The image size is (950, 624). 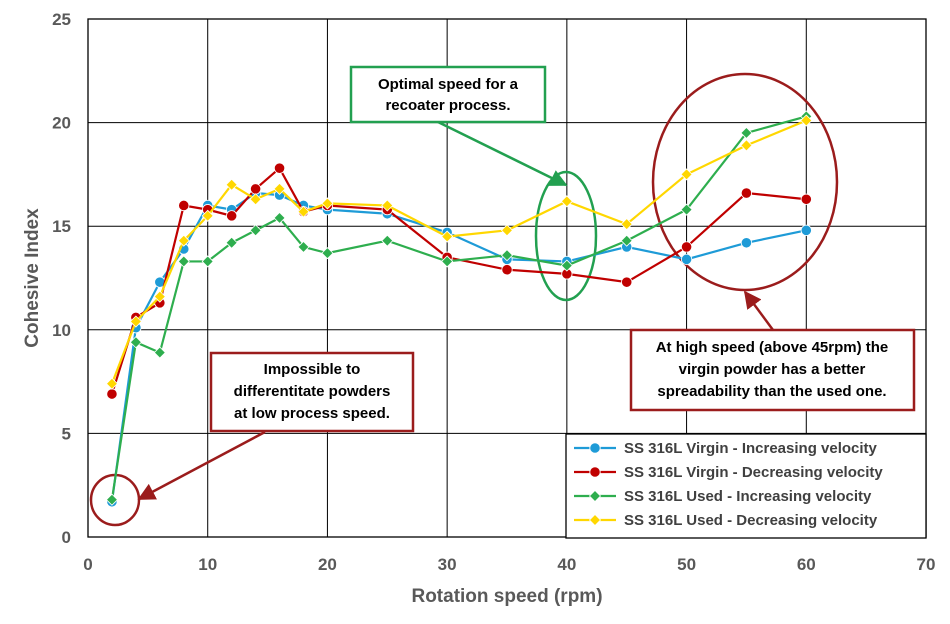 I want to click on annotation-line: differentitate powders, so click(x=312, y=391).